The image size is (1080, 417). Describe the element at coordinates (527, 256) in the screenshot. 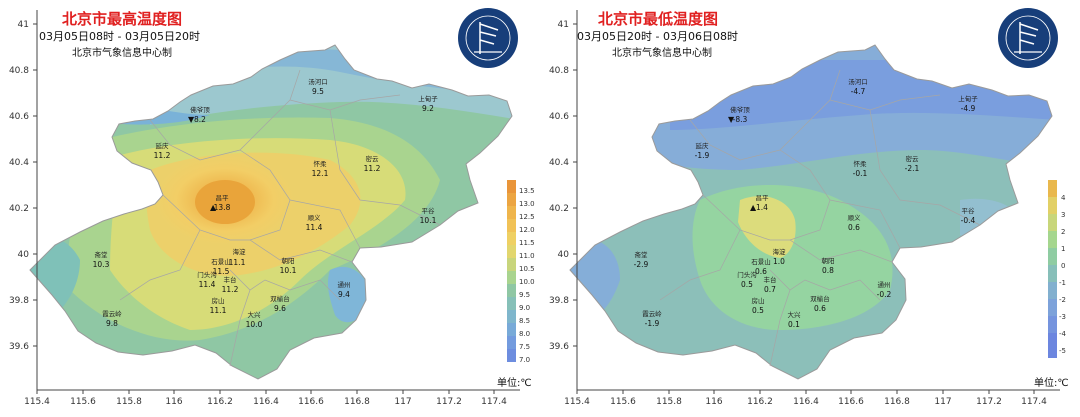

I see `legend-label: 11.0` at that location.